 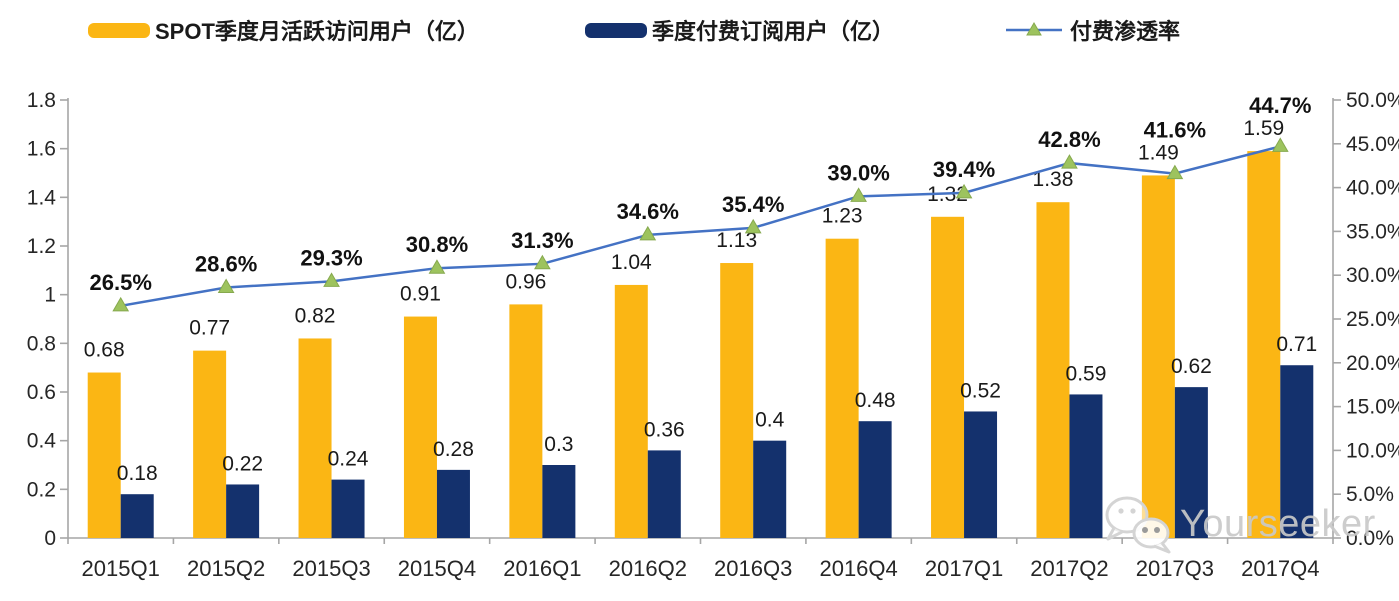 I want to click on bar-mau-2015Q2, so click(x=210, y=444).